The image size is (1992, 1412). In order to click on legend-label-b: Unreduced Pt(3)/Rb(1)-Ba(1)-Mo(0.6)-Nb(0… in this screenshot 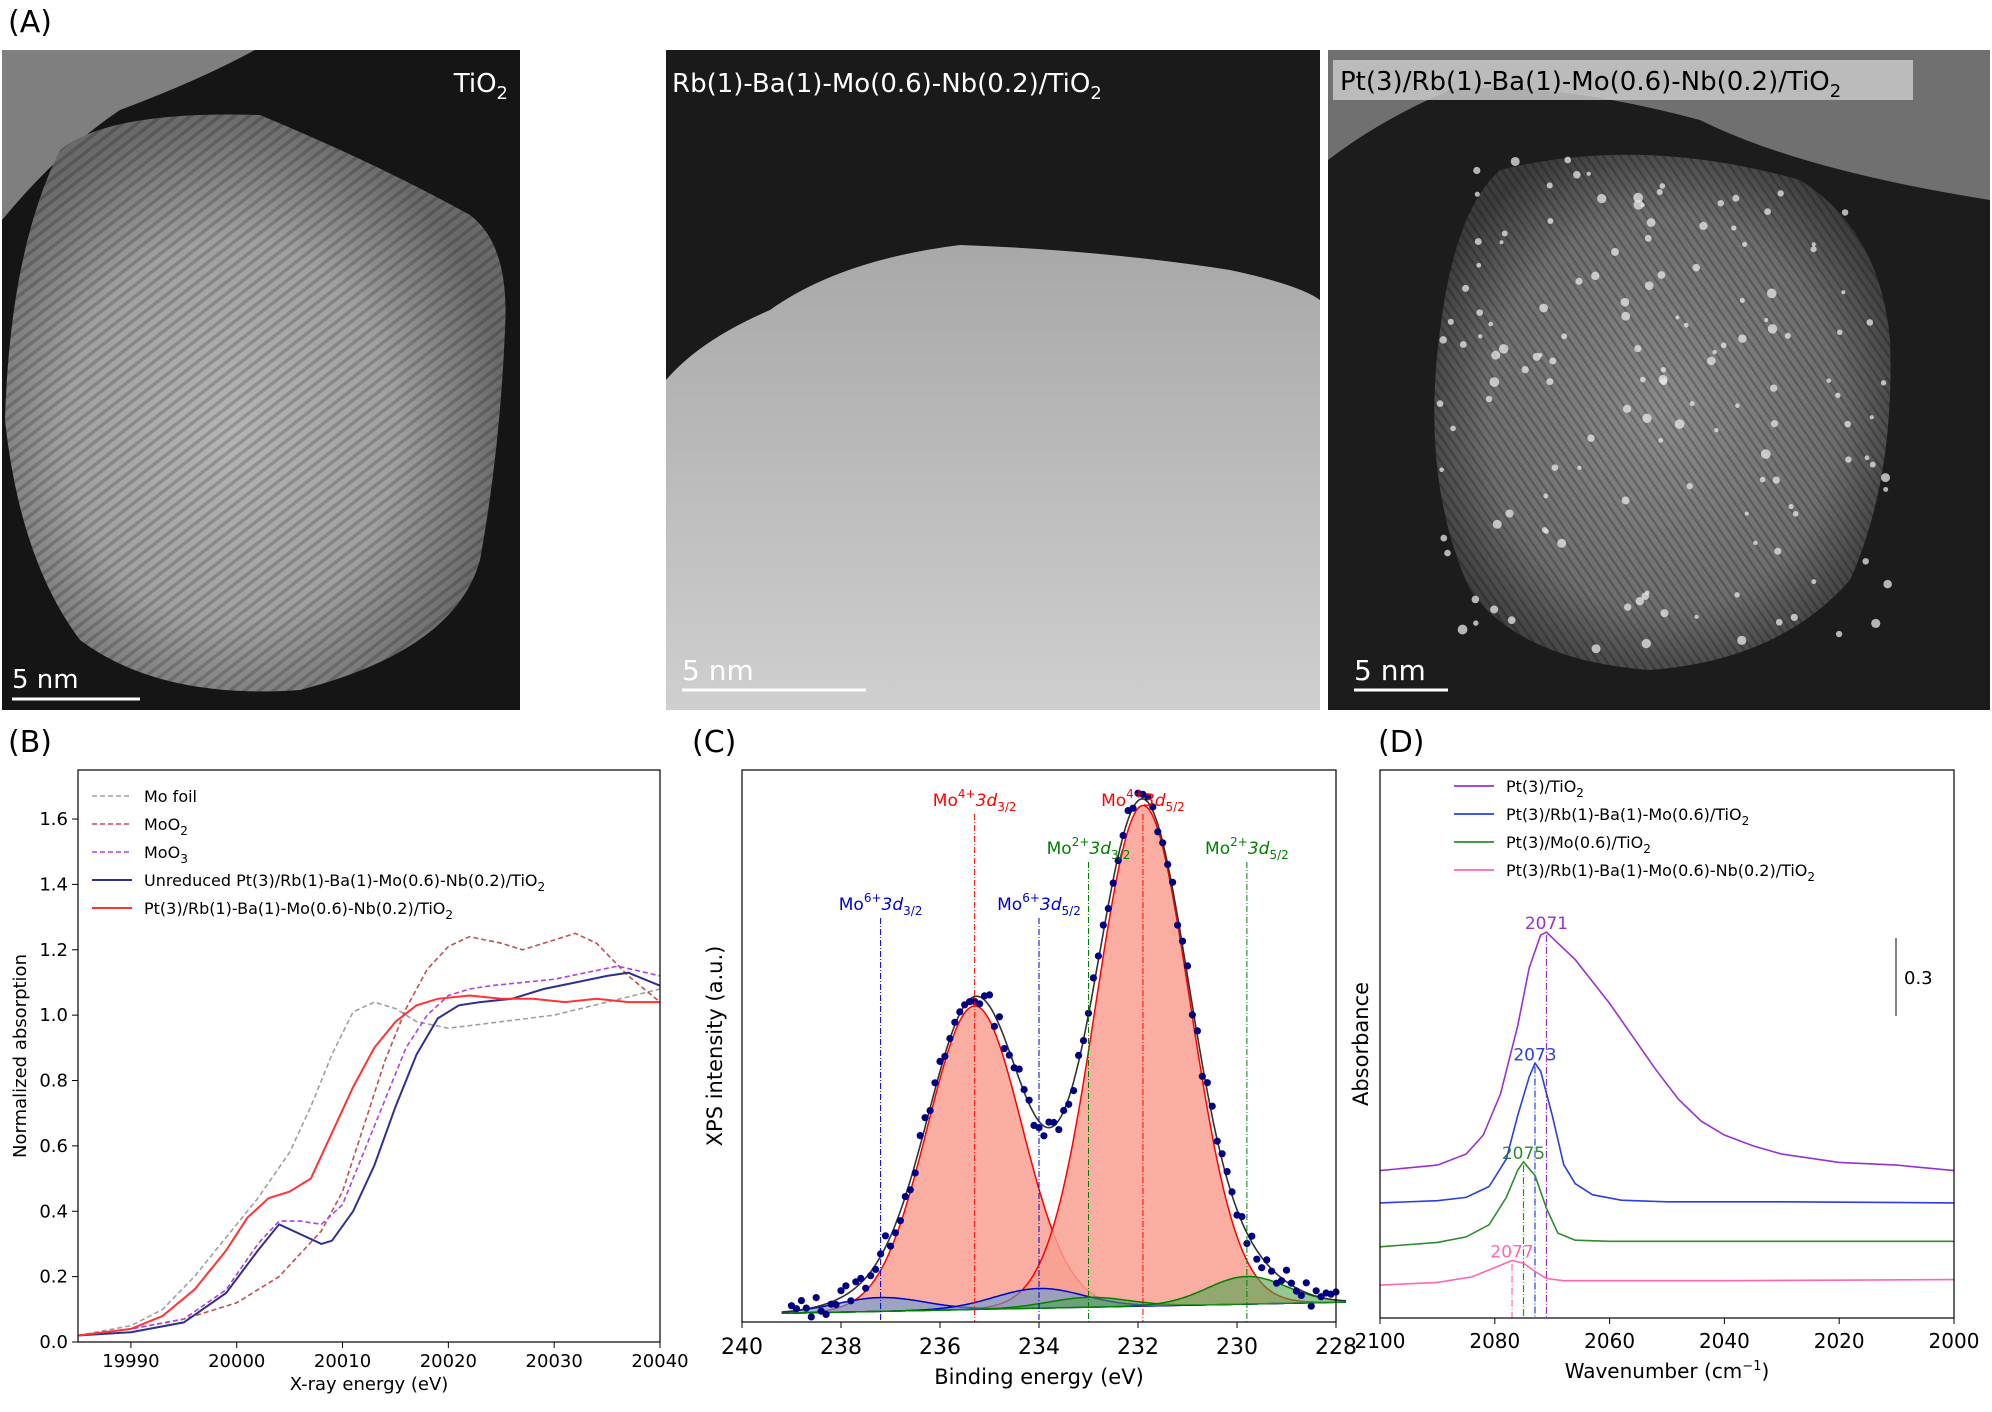, I will do `click(344, 882)`.